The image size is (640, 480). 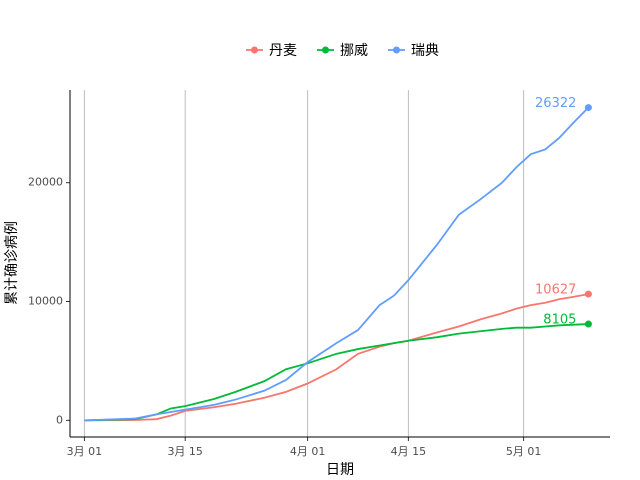 What do you see at coordinates (524, 451) in the screenshot?
I see `x-tick-label: 5月 01` at bounding box center [524, 451].